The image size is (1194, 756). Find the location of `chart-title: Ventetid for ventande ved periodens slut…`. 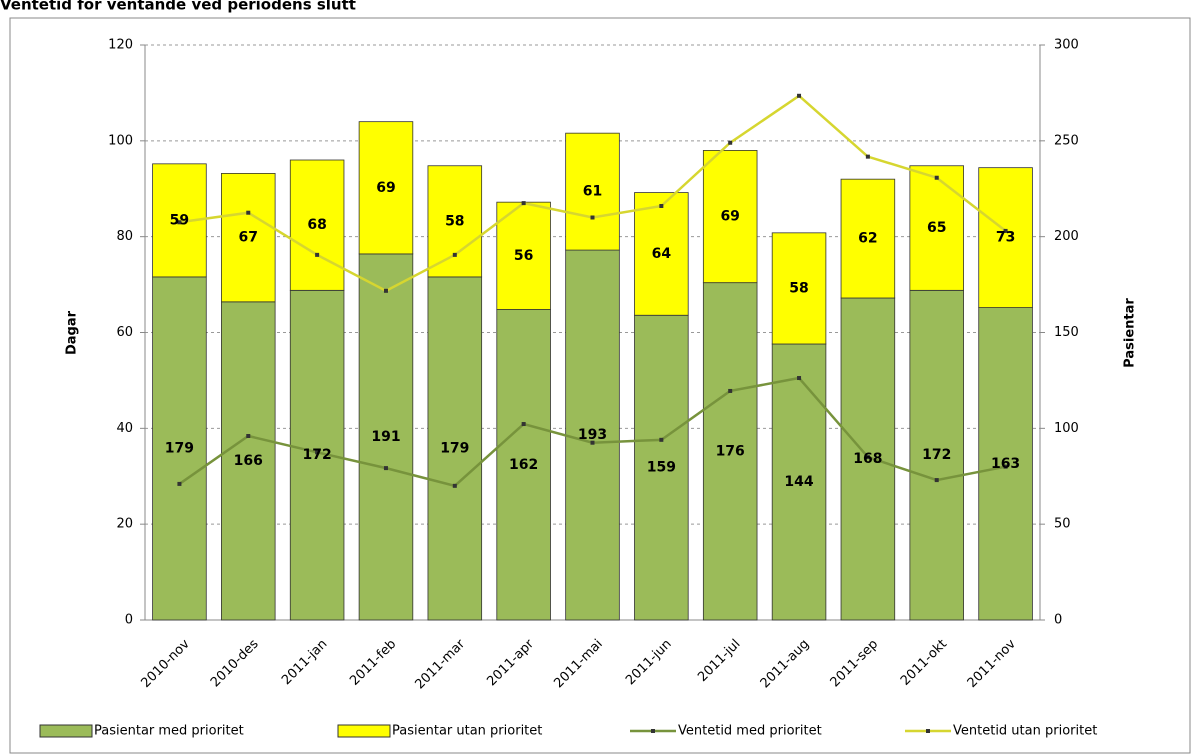

chart-title: Ventetid for ventande ved periodens slut… is located at coordinates (178, 7).